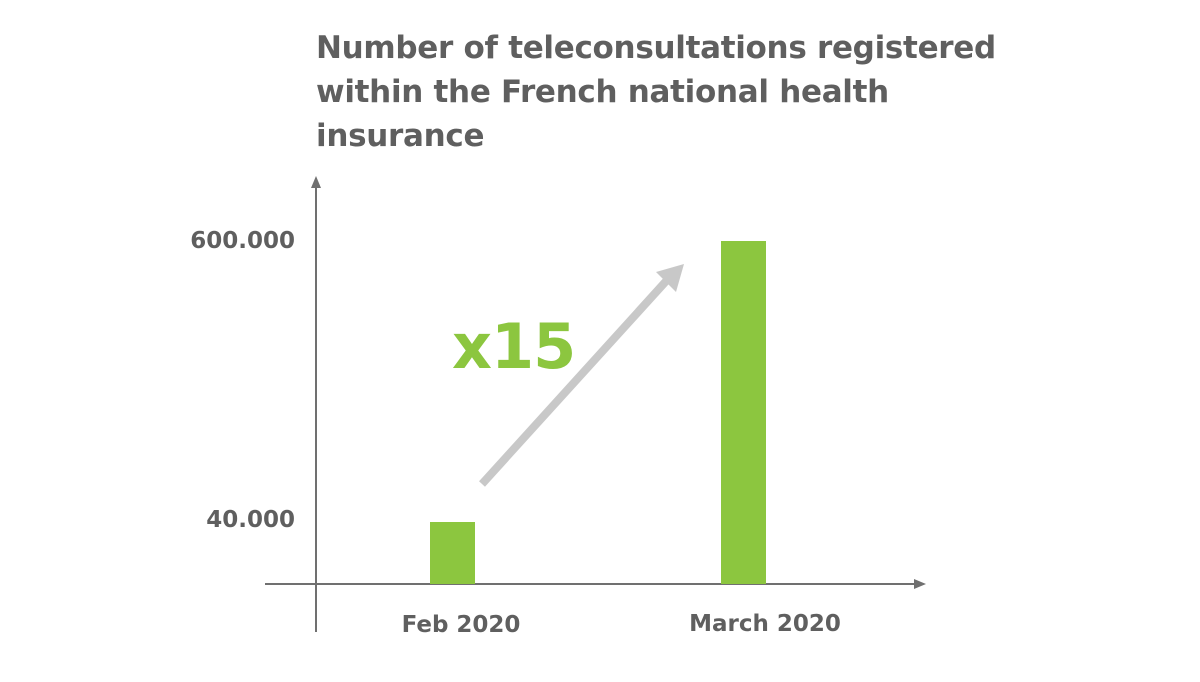  Describe the element at coordinates (581, 375) in the screenshot. I see `growth-arrow-icon` at that location.